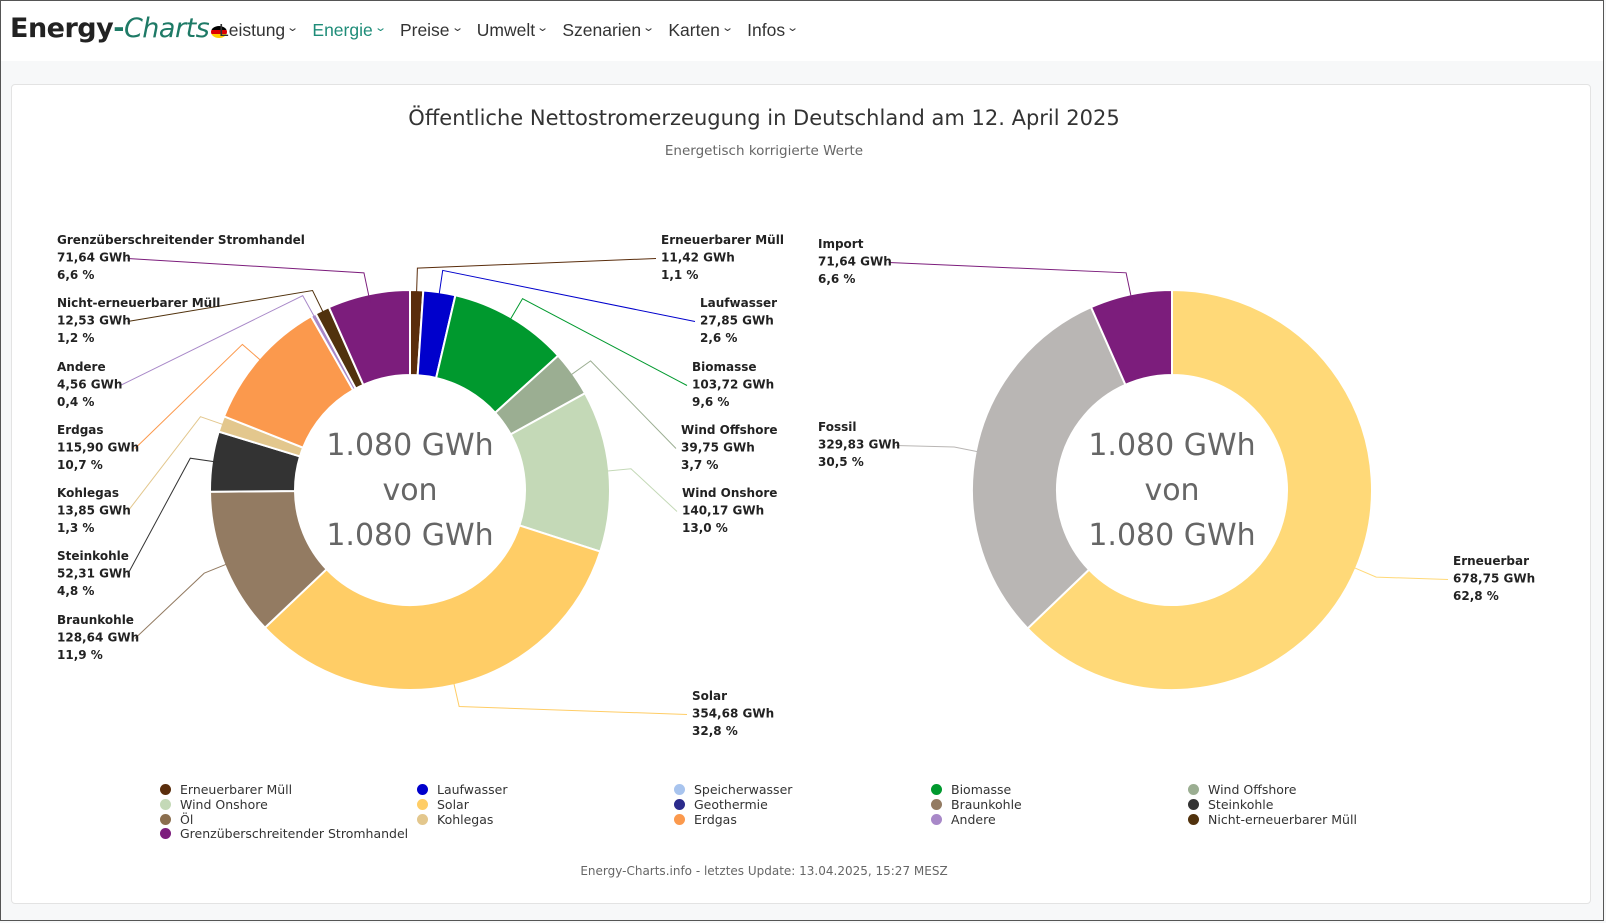 This screenshot has width=1606, height=923. I want to click on nav-item-szenarien: Szenarien ⌄, so click(608, 30).